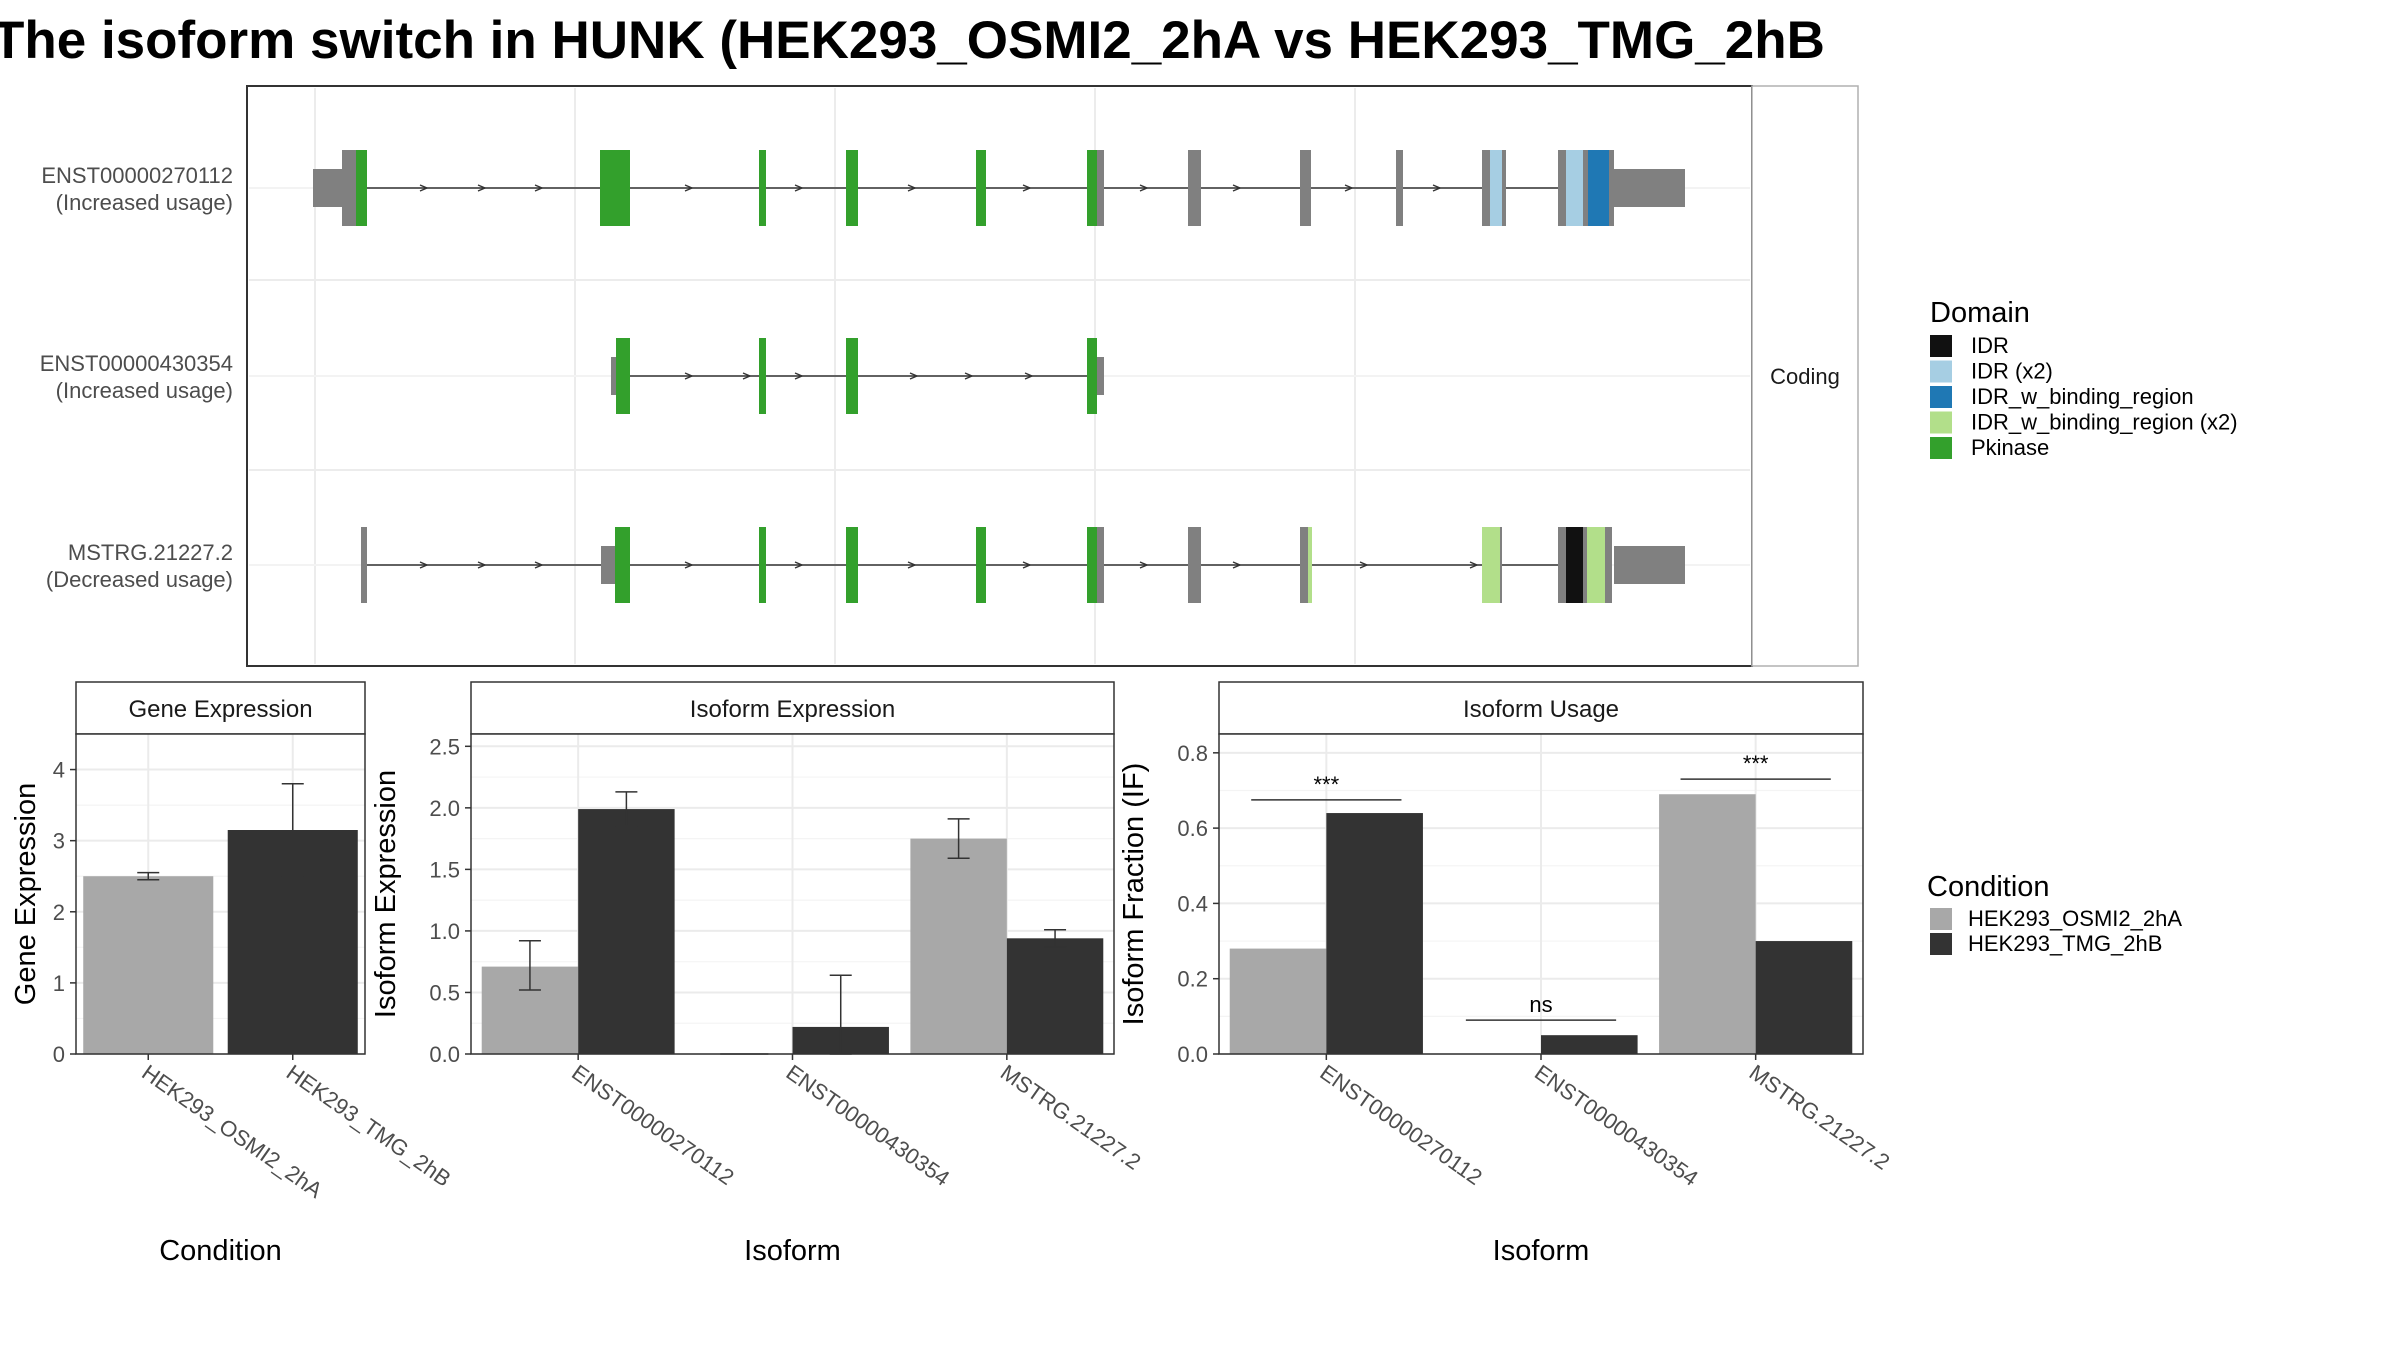  Describe the element at coordinates (59, 770) in the screenshot. I see `y-tick-label: 4` at that location.